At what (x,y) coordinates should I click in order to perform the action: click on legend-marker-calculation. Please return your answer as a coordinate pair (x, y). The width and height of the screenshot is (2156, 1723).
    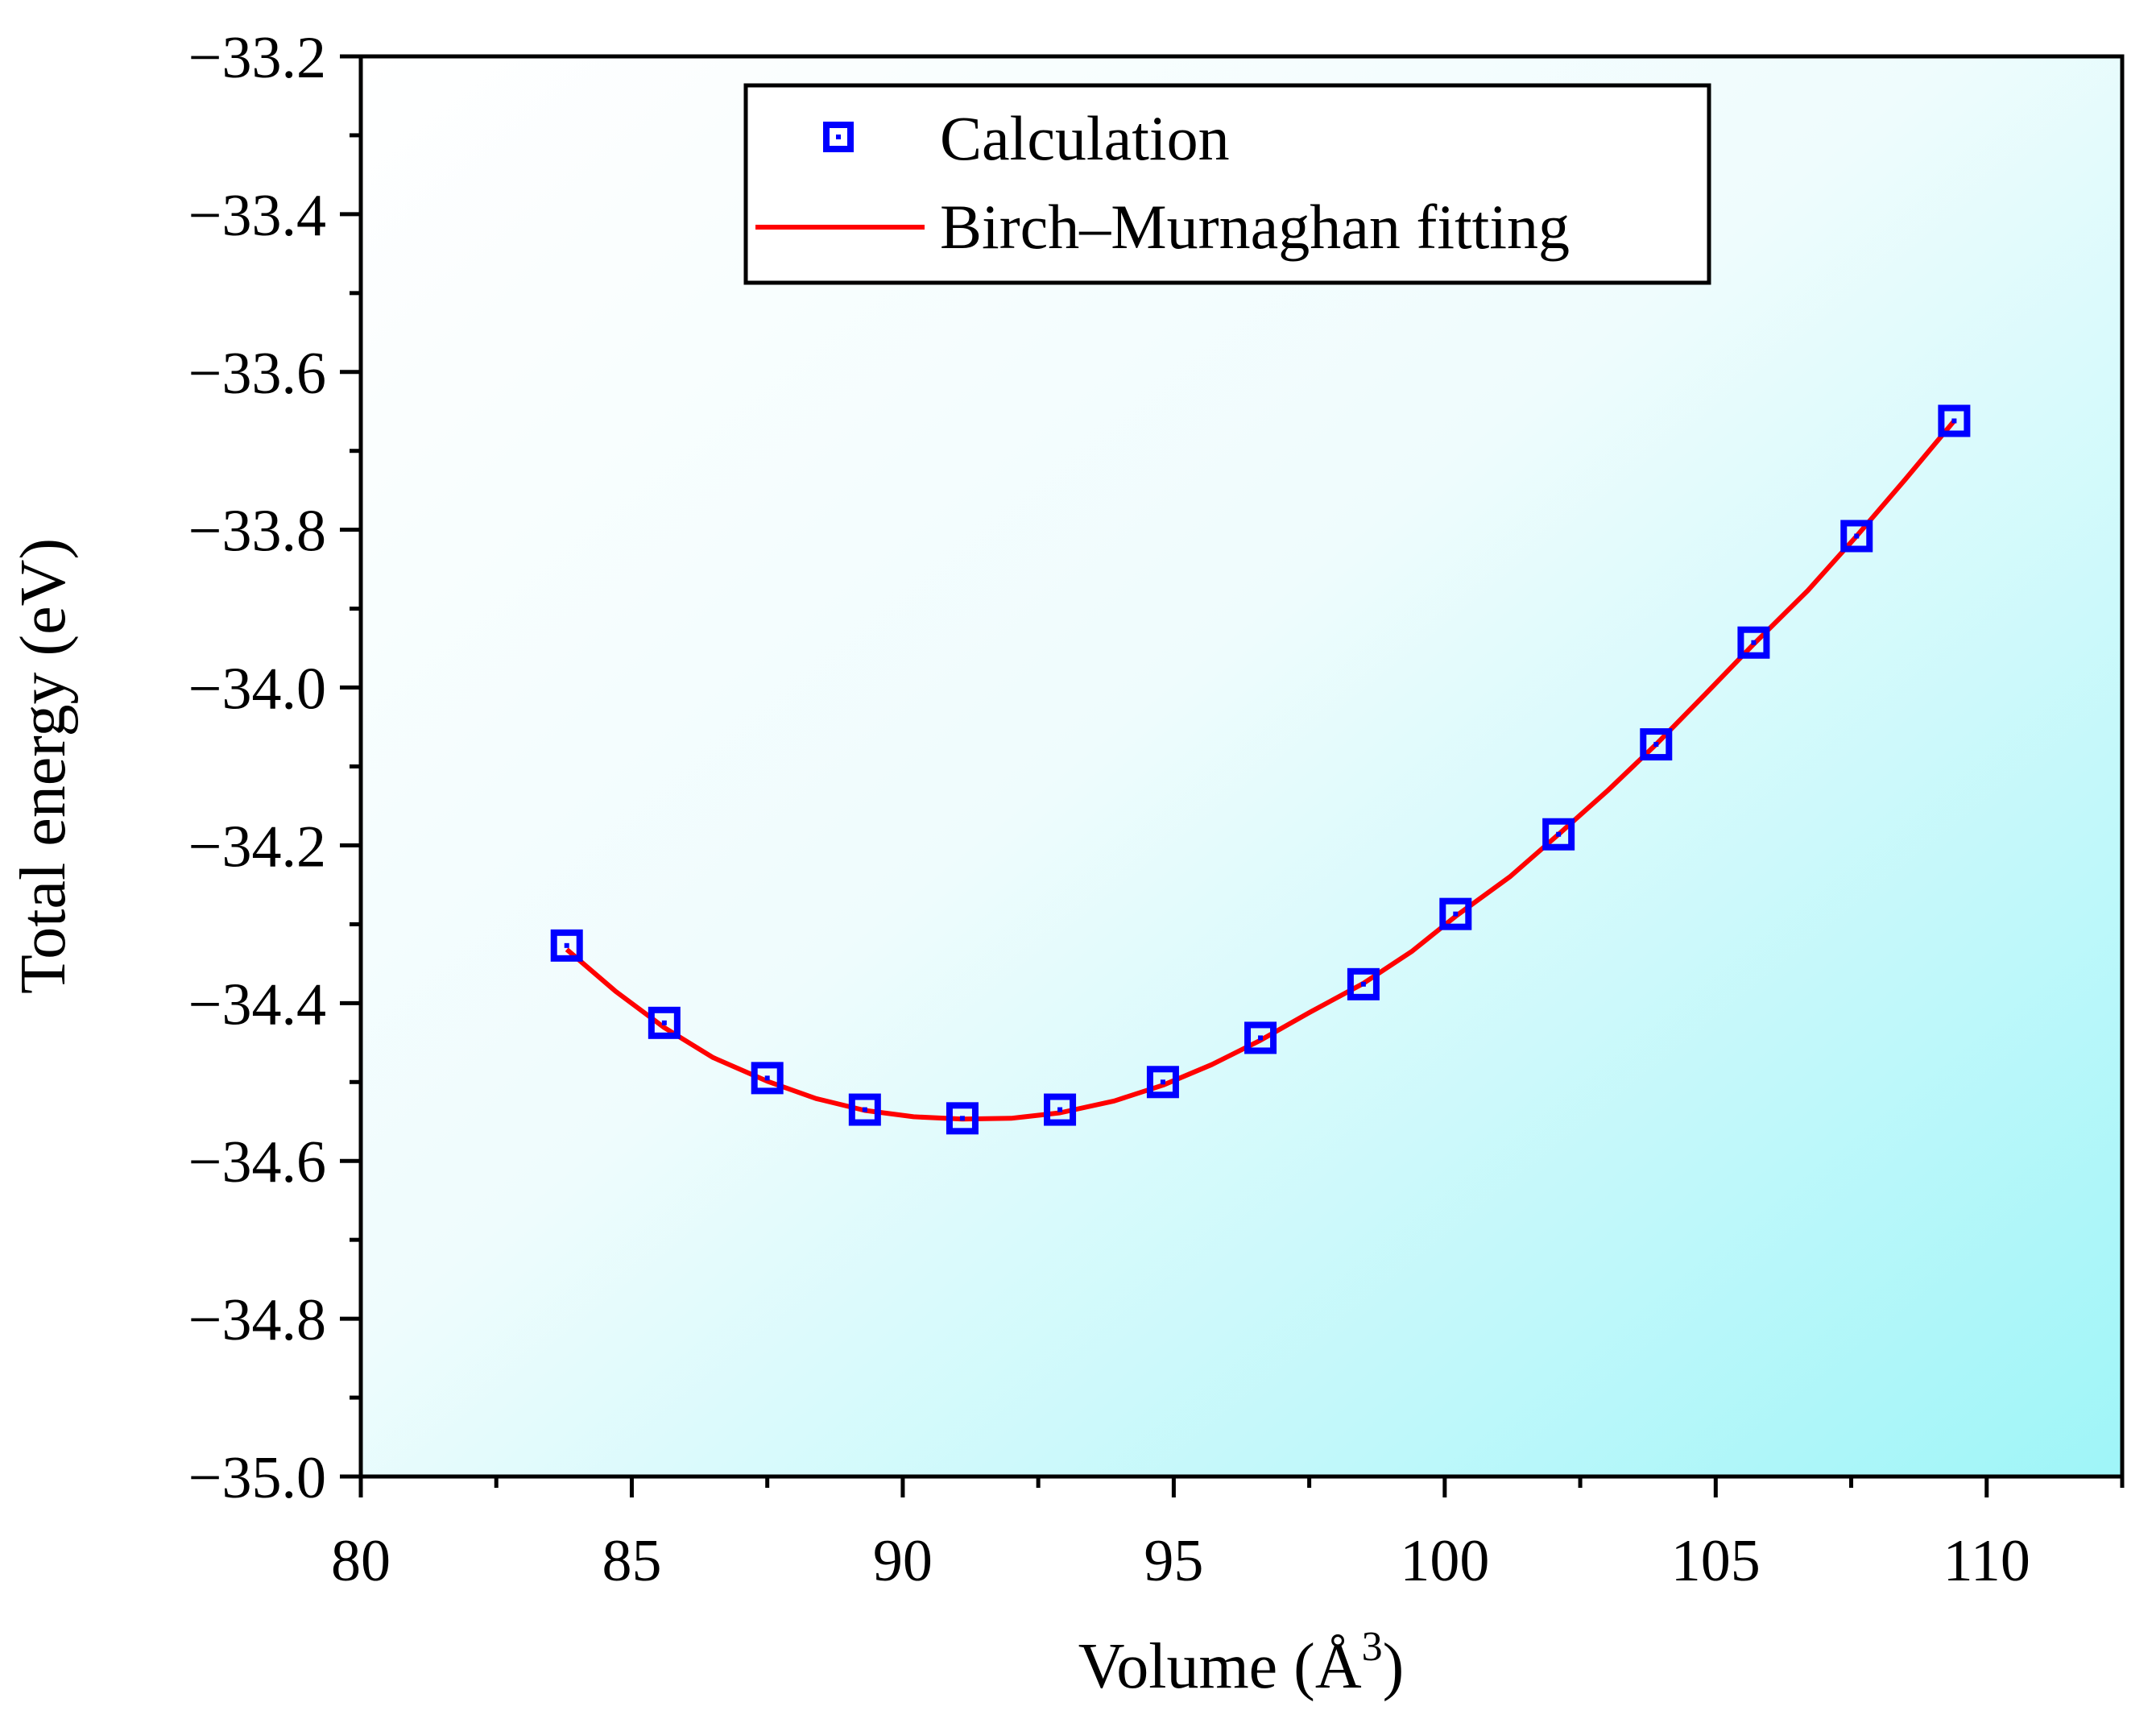
    Looking at the image, I should click on (838, 137).